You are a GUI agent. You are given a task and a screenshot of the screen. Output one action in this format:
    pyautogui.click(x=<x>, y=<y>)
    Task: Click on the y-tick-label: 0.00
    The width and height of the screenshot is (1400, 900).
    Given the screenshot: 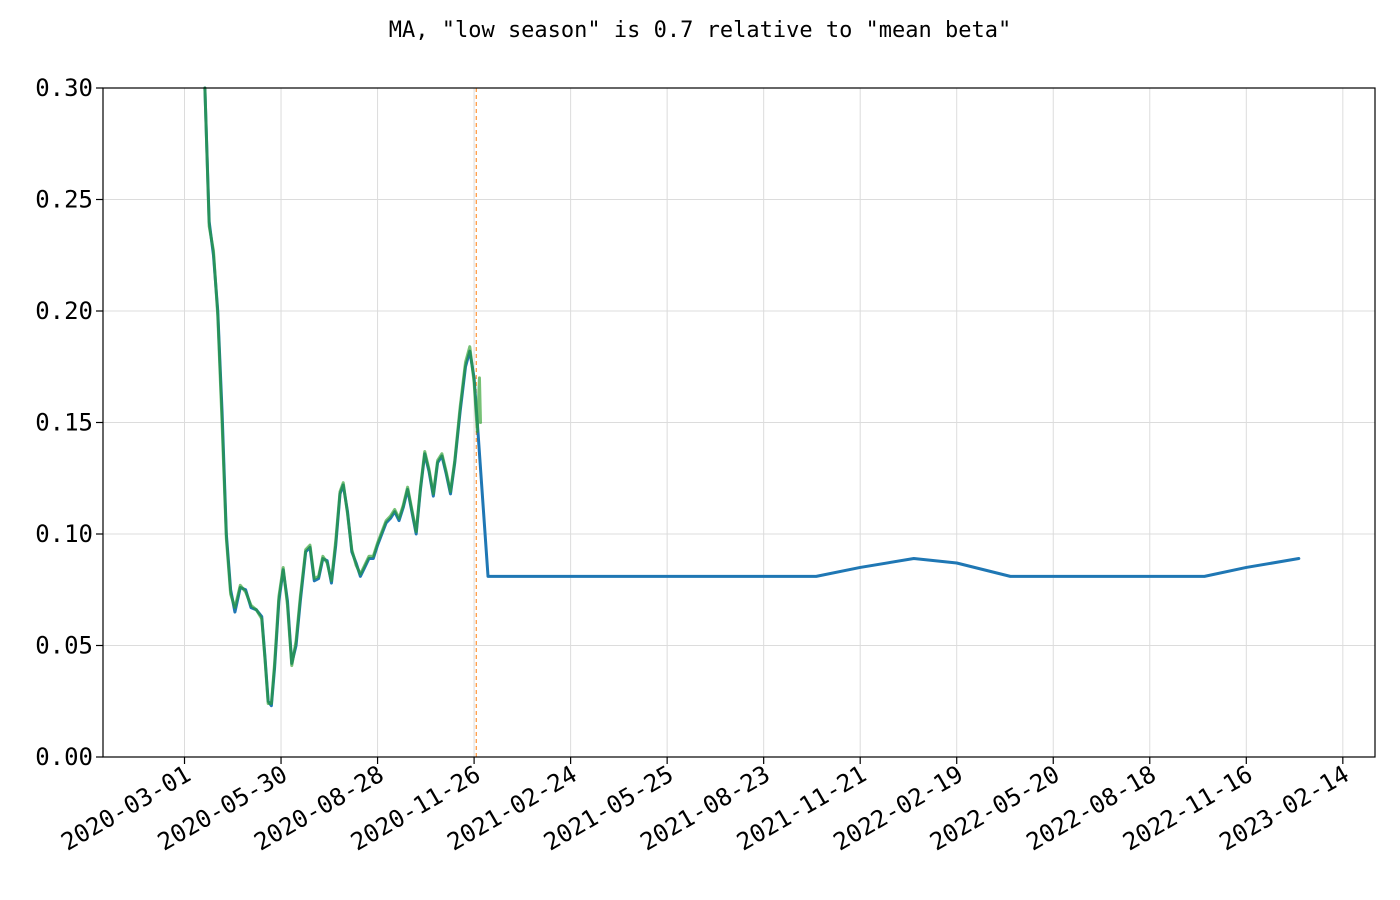 What is the action you would take?
    pyautogui.click(x=64, y=757)
    